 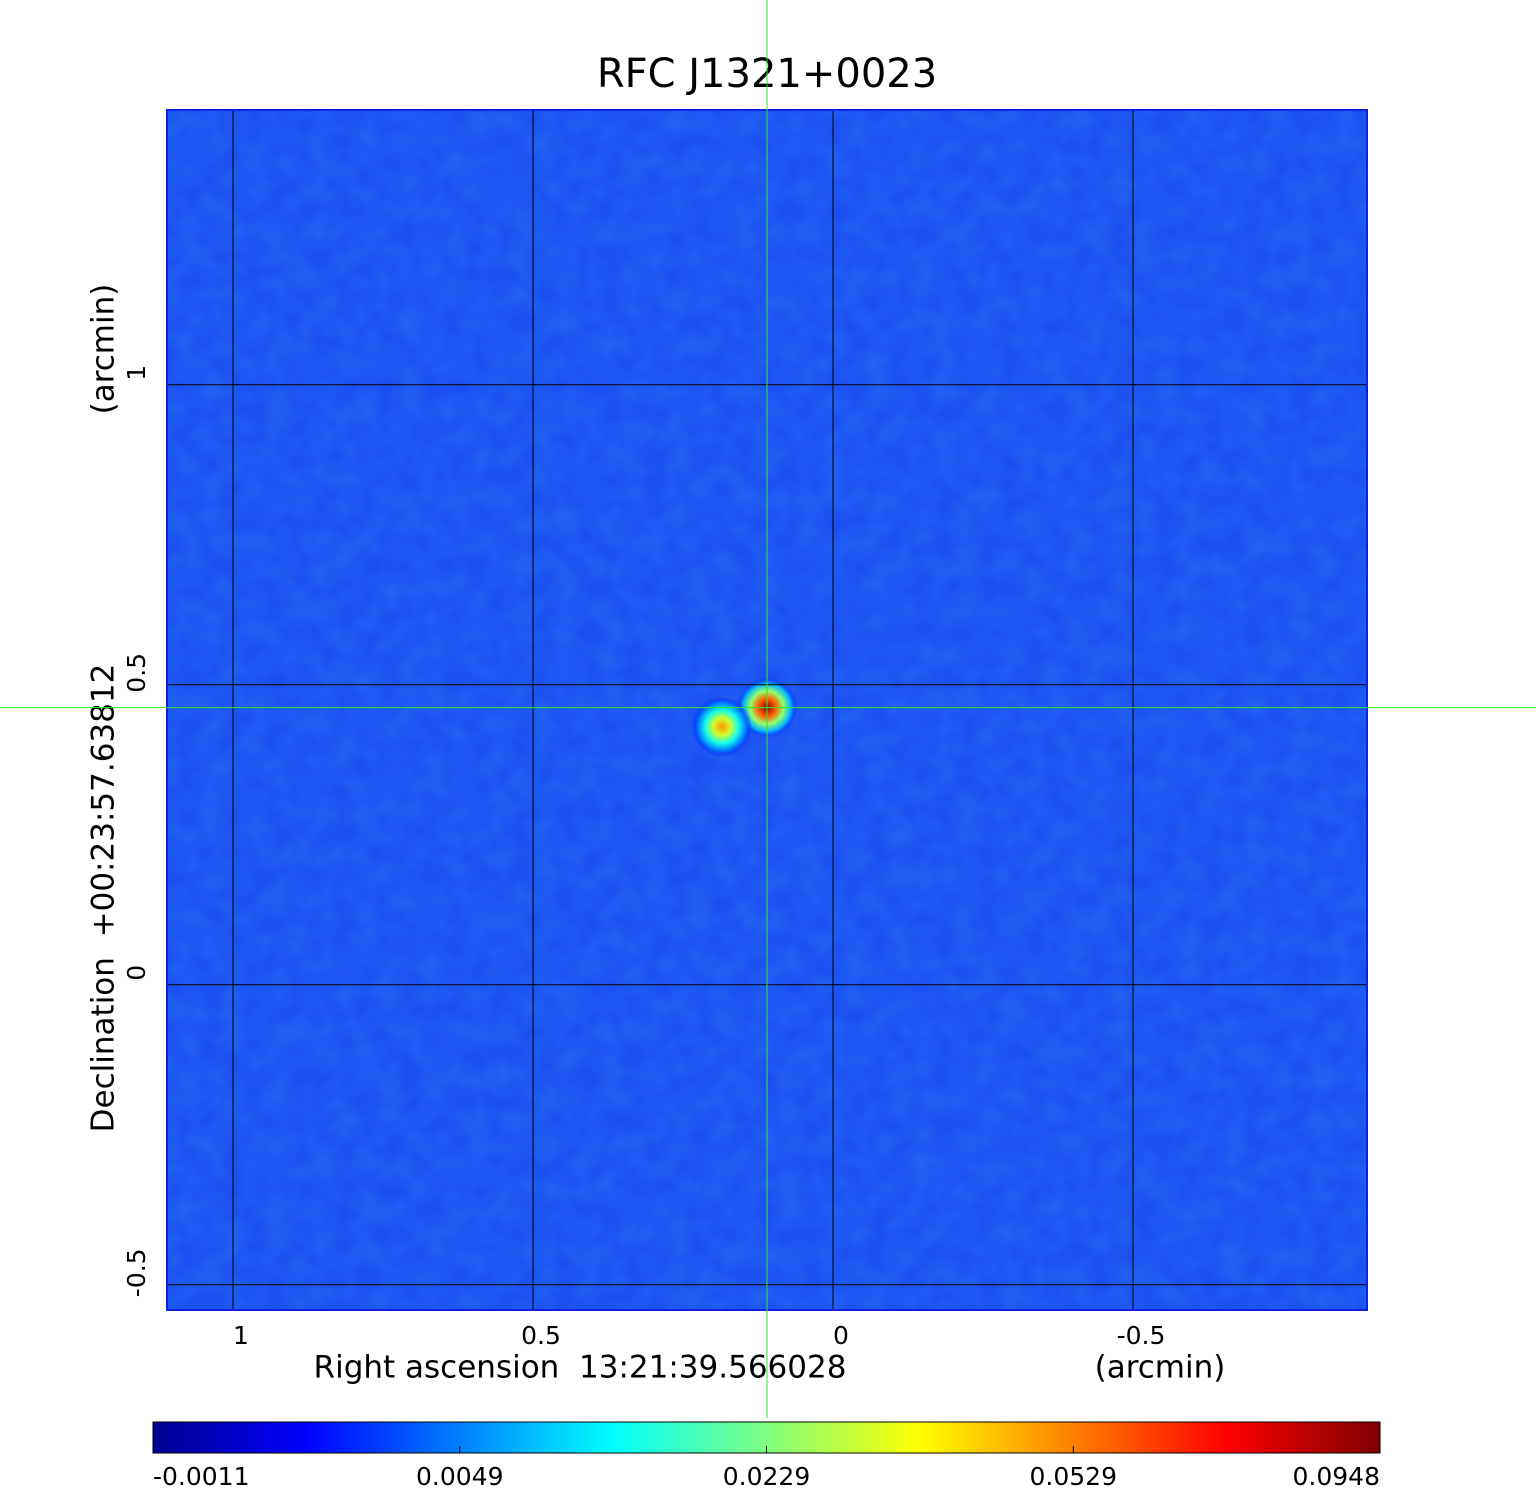 I want to click on colorbar-tick-label: 0.0229, so click(x=766, y=1476).